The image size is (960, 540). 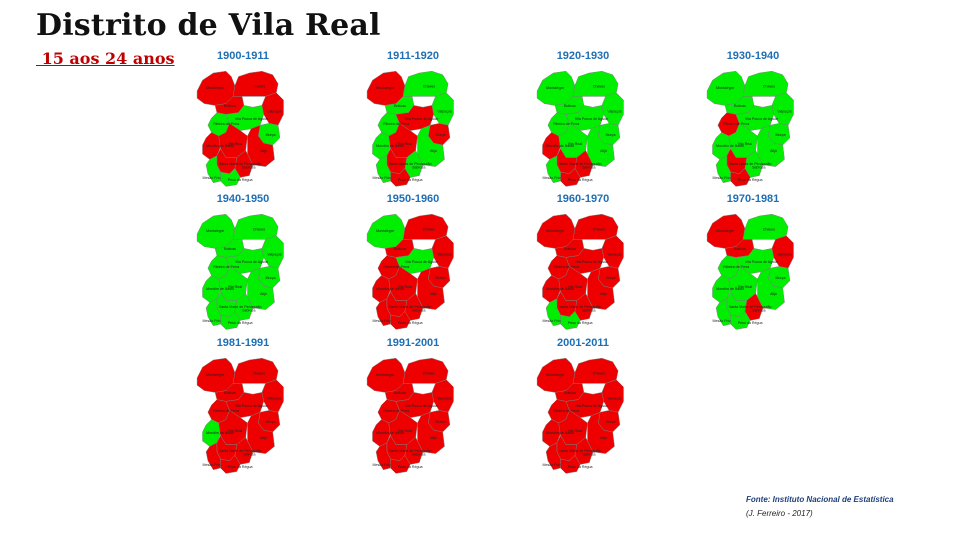 What do you see at coordinates (779, 513) in the screenshot?
I see `author-note: (J. Ferreiro - 2017)` at bounding box center [779, 513].